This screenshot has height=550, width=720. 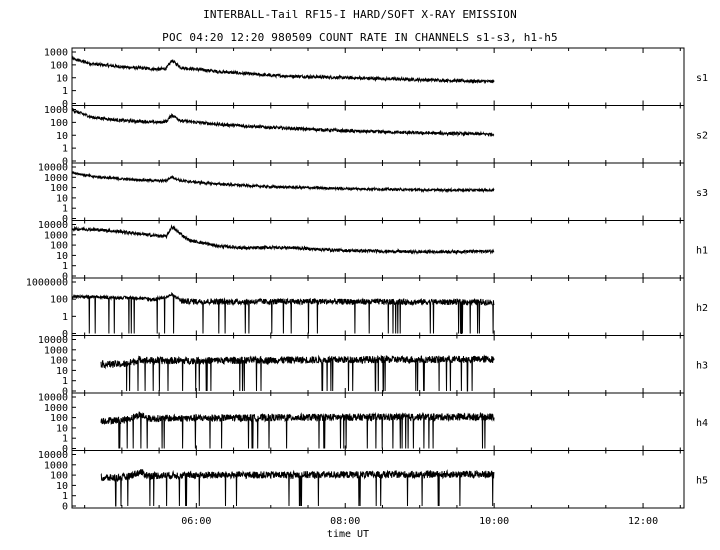 What do you see at coordinates (65, 496) in the screenshot?
I see `y-tick-label-h5-4: 1` at bounding box center [65, 496].